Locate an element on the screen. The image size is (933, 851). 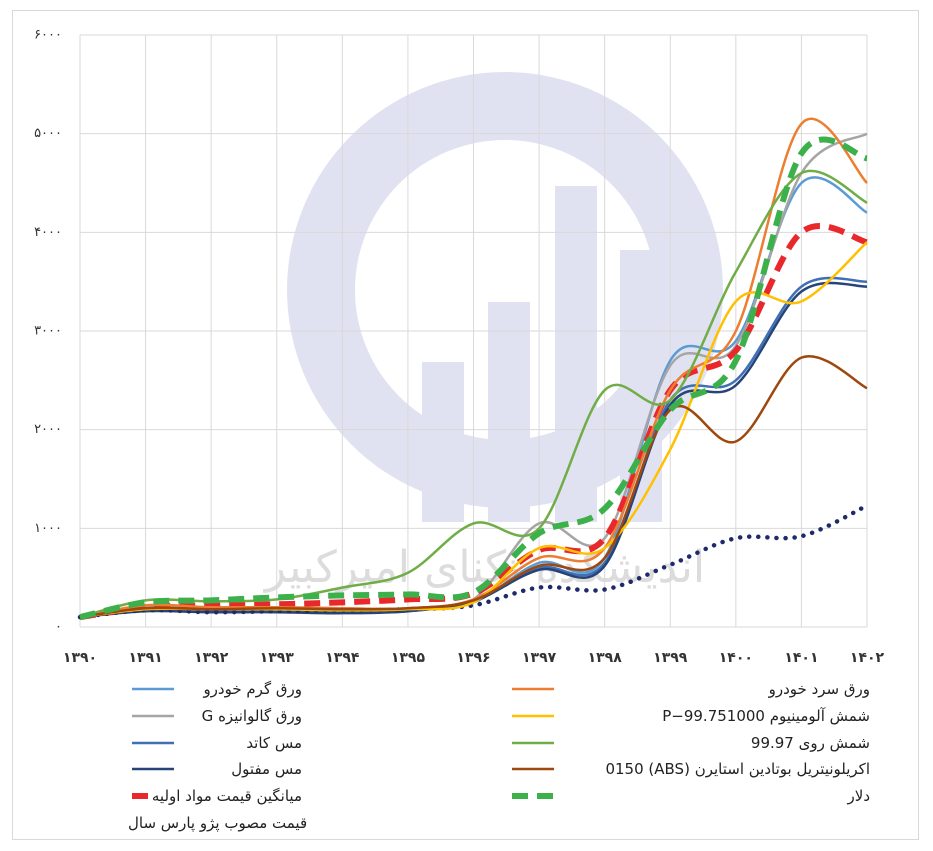
legend-label: مس کاتد is located at coordinates (274, 742).